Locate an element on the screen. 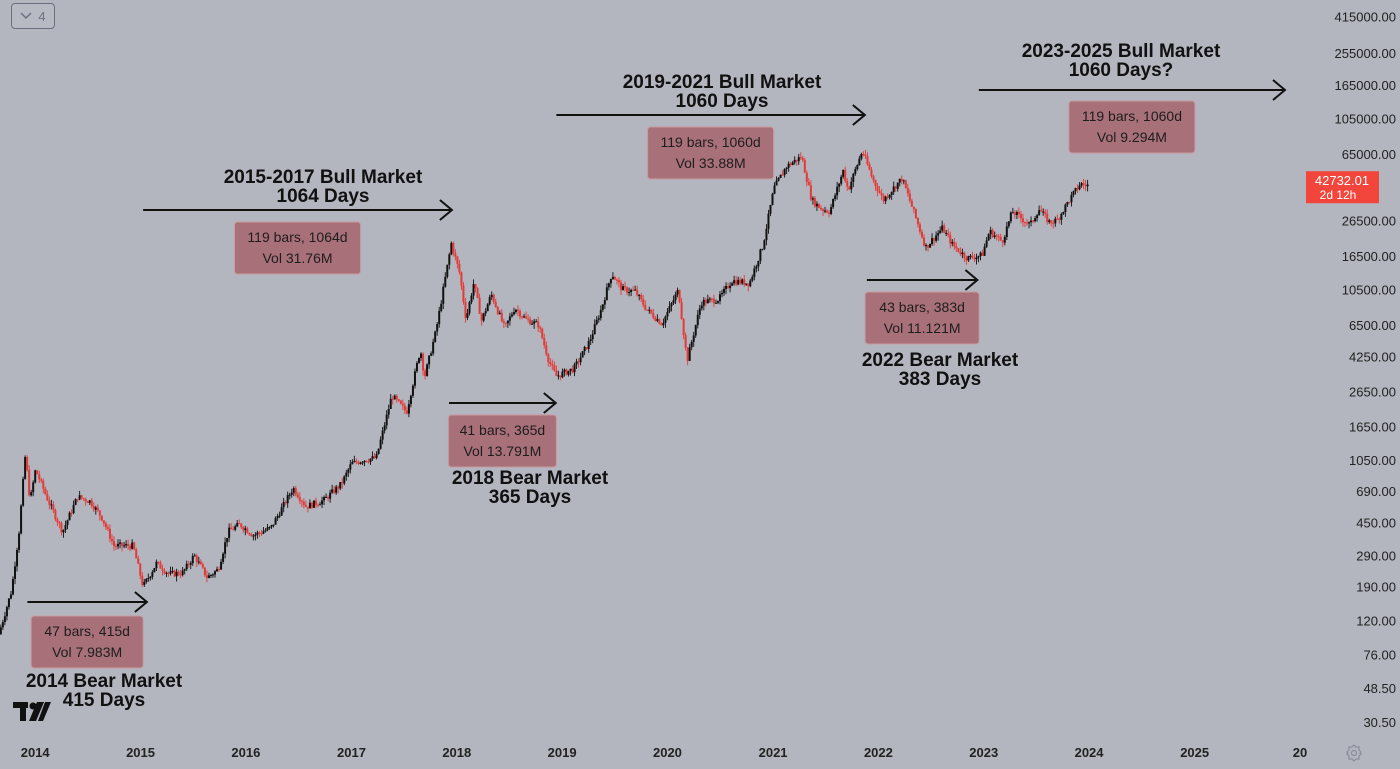  arrow-head is located at coordinates (971, 280).